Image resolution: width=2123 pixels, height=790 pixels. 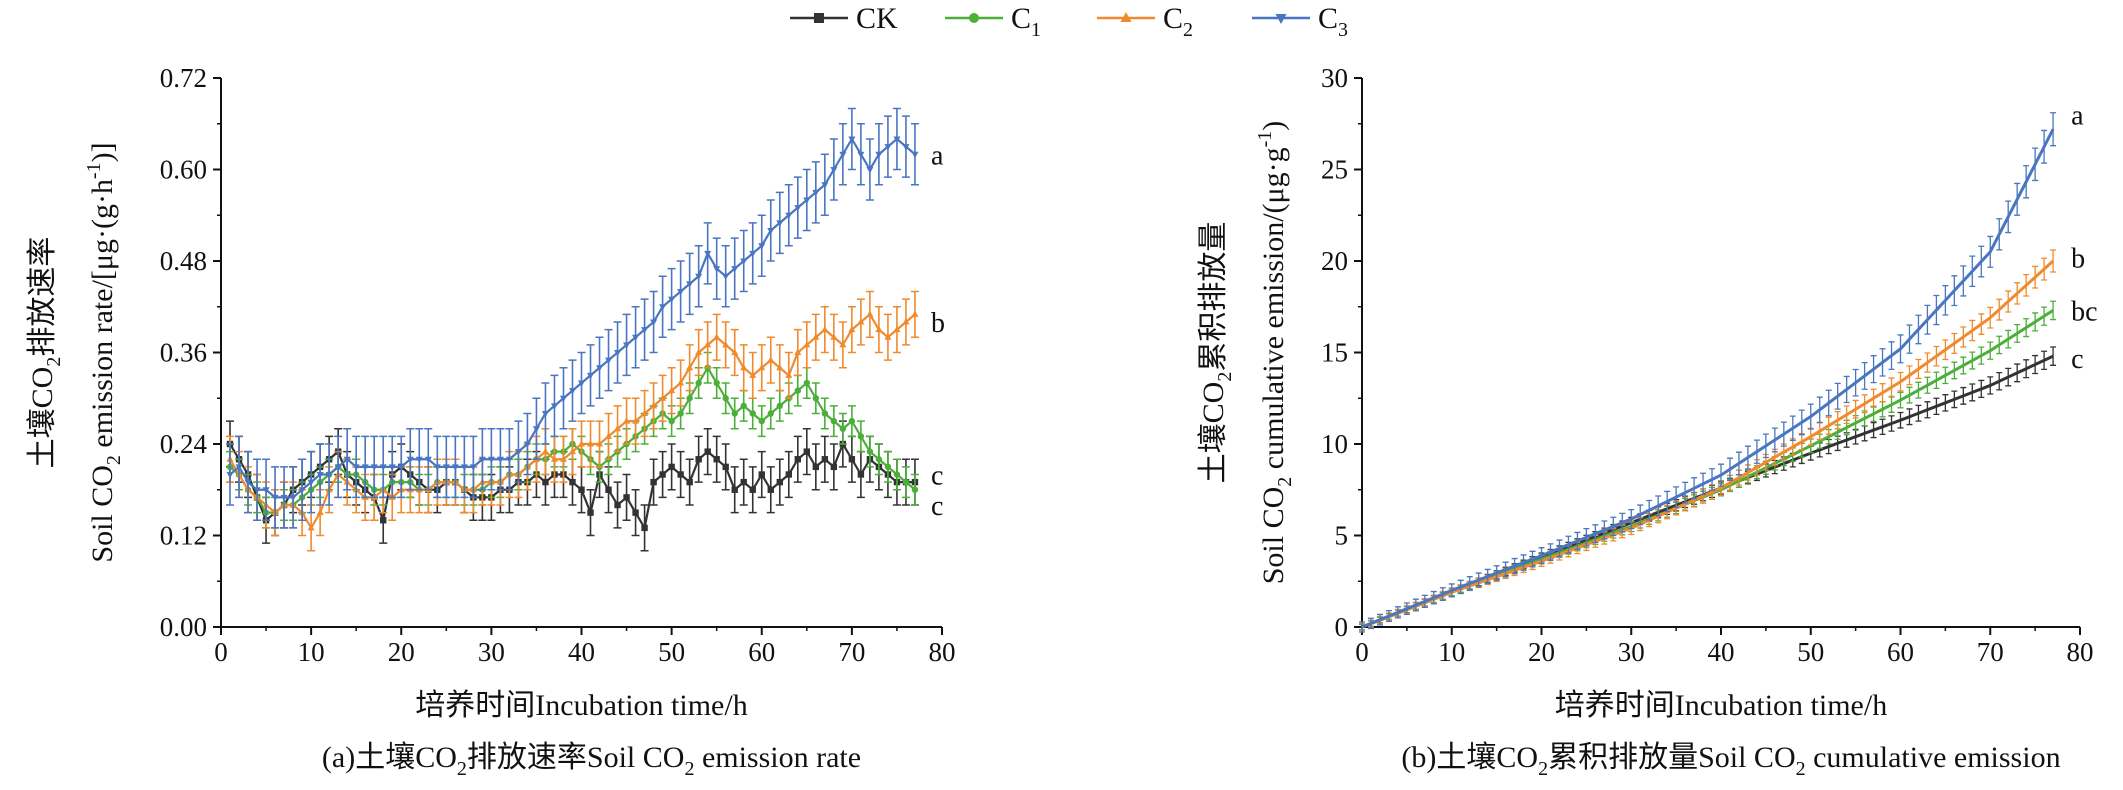 I want to click on legend-label-2: C2, so click(x=1178, y=21).